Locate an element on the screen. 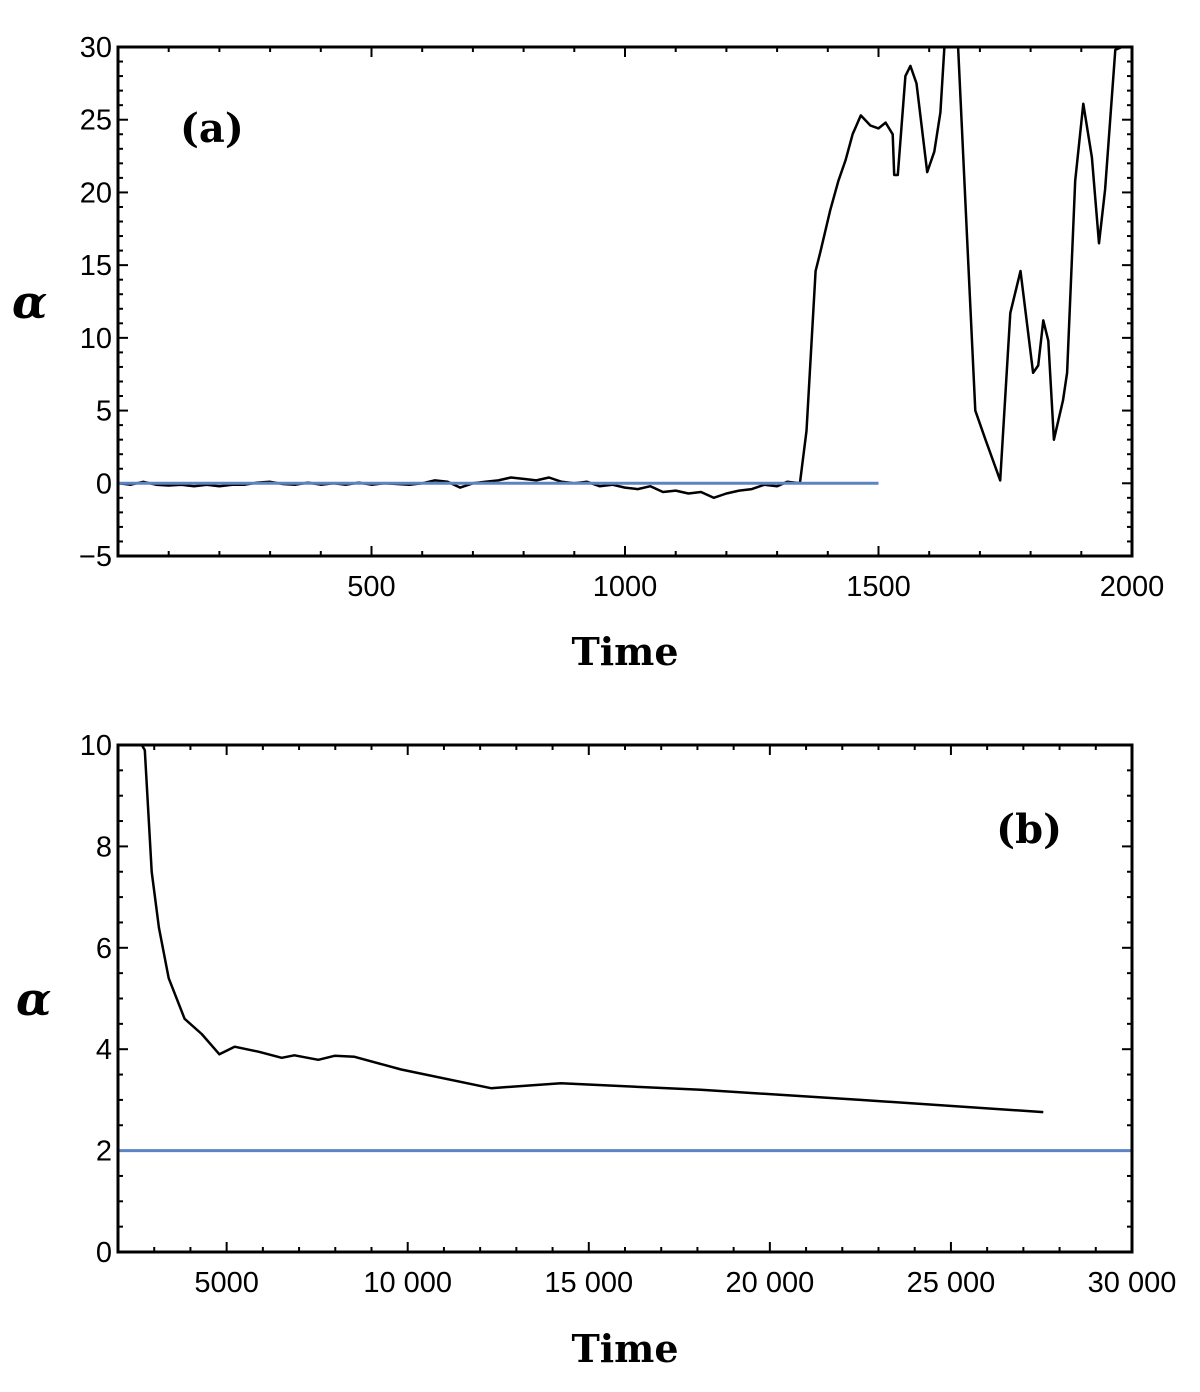 The height and width of the screenshot is (1392, 1200). y-tick-label: 30 is located at coordinates (96, 48).